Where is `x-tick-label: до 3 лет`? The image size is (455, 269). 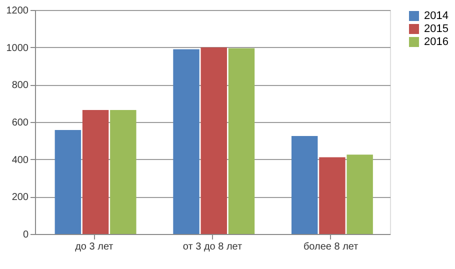 x-tick-label: до 3 лет is located at coordinates (94, 247).